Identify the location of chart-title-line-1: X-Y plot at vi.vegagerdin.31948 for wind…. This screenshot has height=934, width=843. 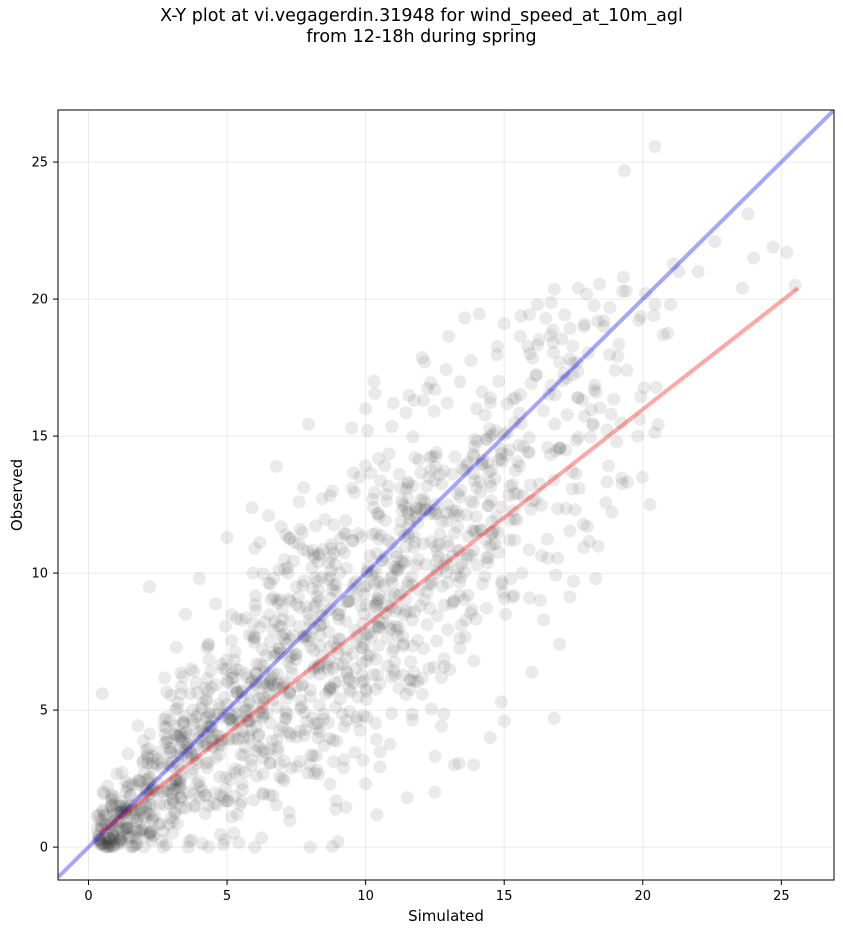
(421, 16).